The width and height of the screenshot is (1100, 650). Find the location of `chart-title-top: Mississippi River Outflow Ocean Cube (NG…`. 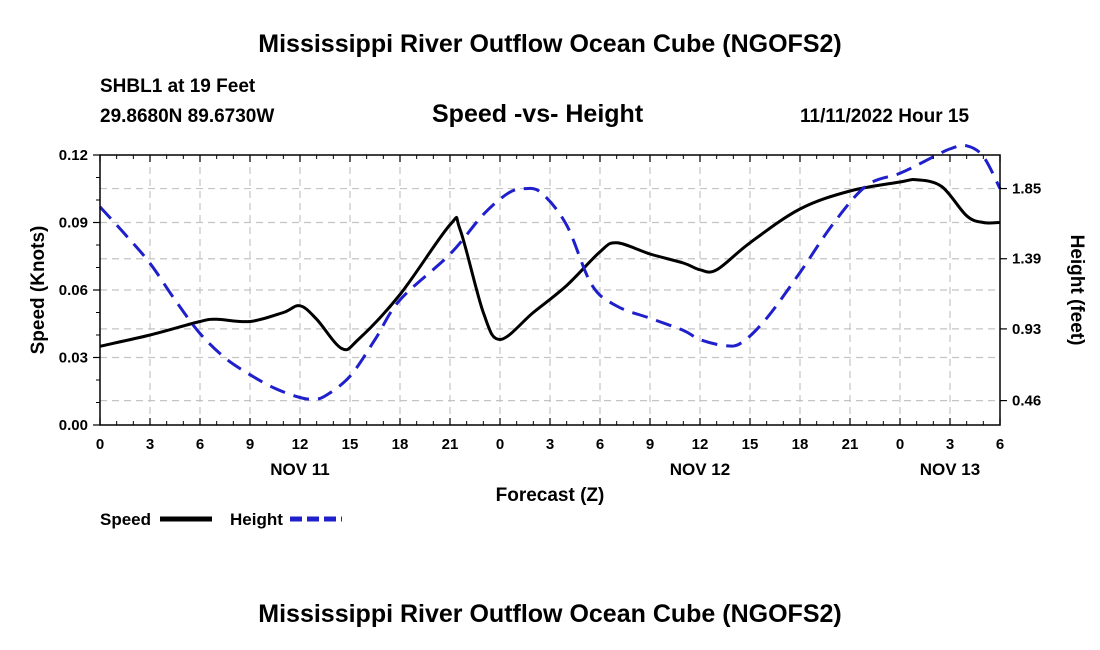

chart-title-top: Mississippi River Outflow Ocean Cube (NG… is located at coordinates (550, 44).